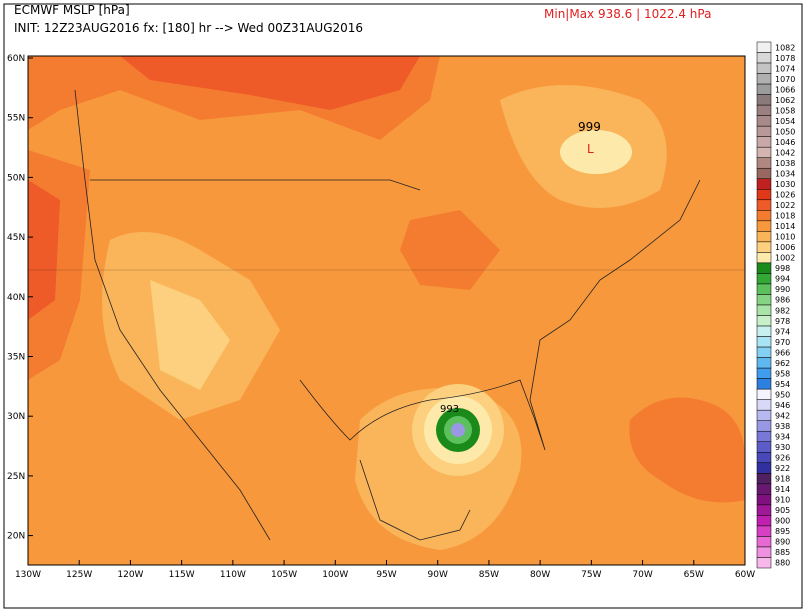 The width and height of the screenshot is (806, 613). What do you see at coordinates (782, 542) in the screenshot?
I see `colorbar-label: 890` at bounding box center [782, 542].